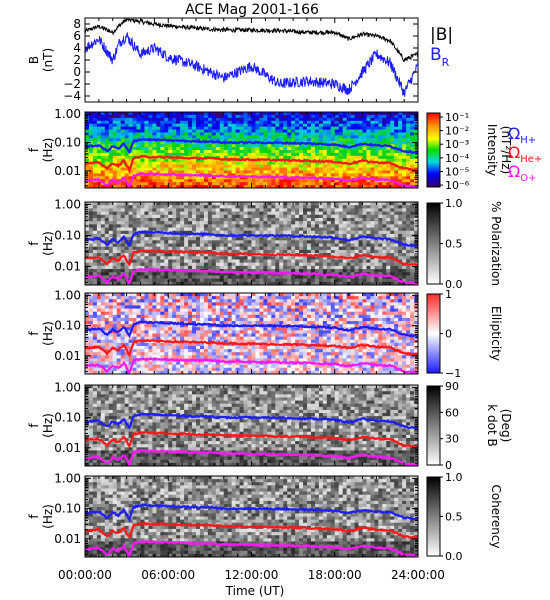 The width and height of the screenshot is (550, 600). I want to click on colorbar-unit: (Deg), so click(506, 426).